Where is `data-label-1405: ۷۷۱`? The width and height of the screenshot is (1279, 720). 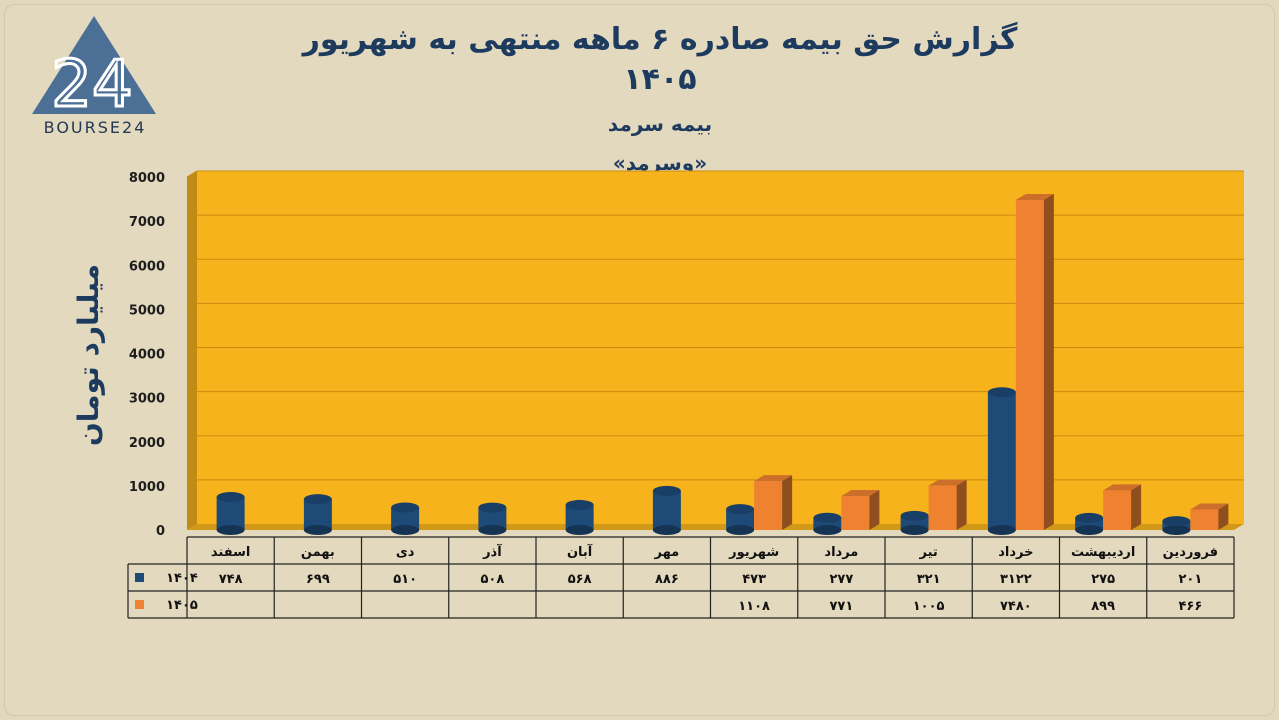
data-label-1405: ۷۷۱ is located at coordinates (841, 606).